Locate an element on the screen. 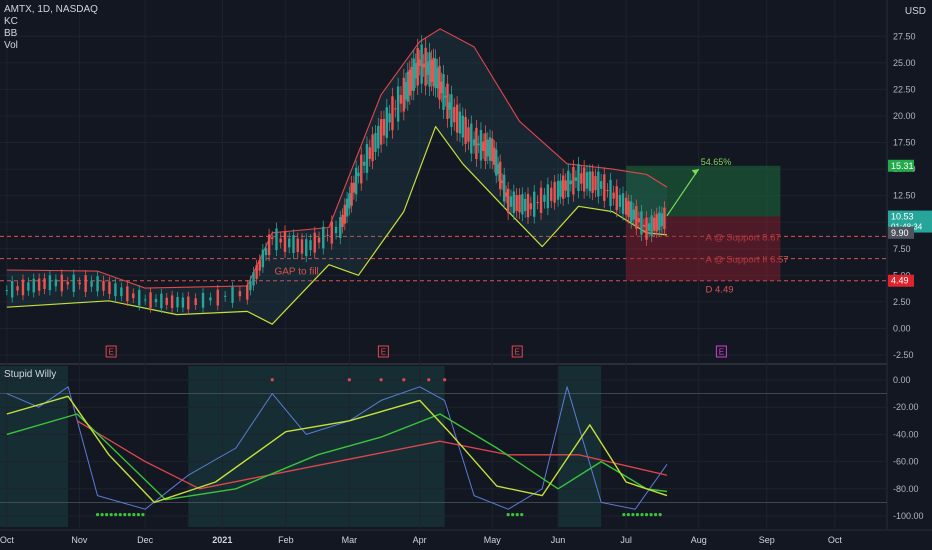  oscillator-title: Stupid Willy is located at coordinates (30, 374).